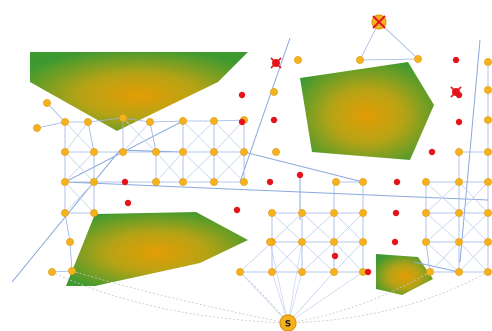  I want to click on start-node-label: S, so click(288, 324).